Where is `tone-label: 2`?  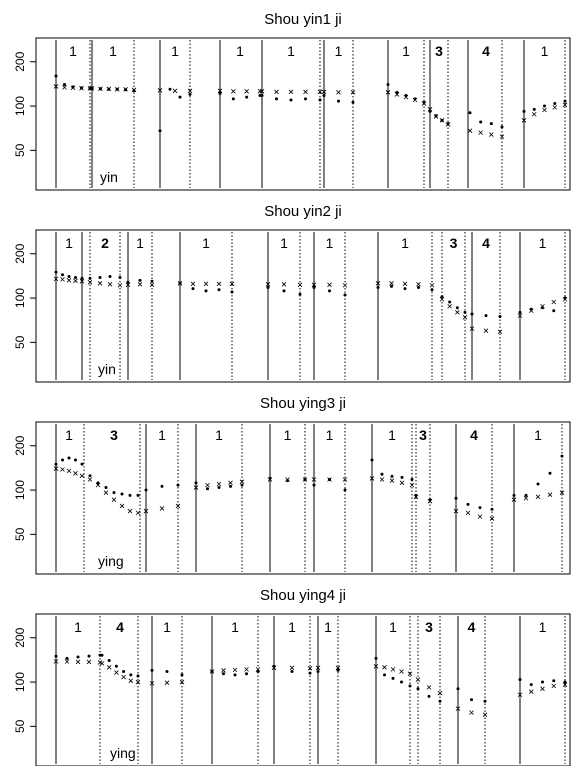 tone-label: 2 is located at coordinates (105, 243).